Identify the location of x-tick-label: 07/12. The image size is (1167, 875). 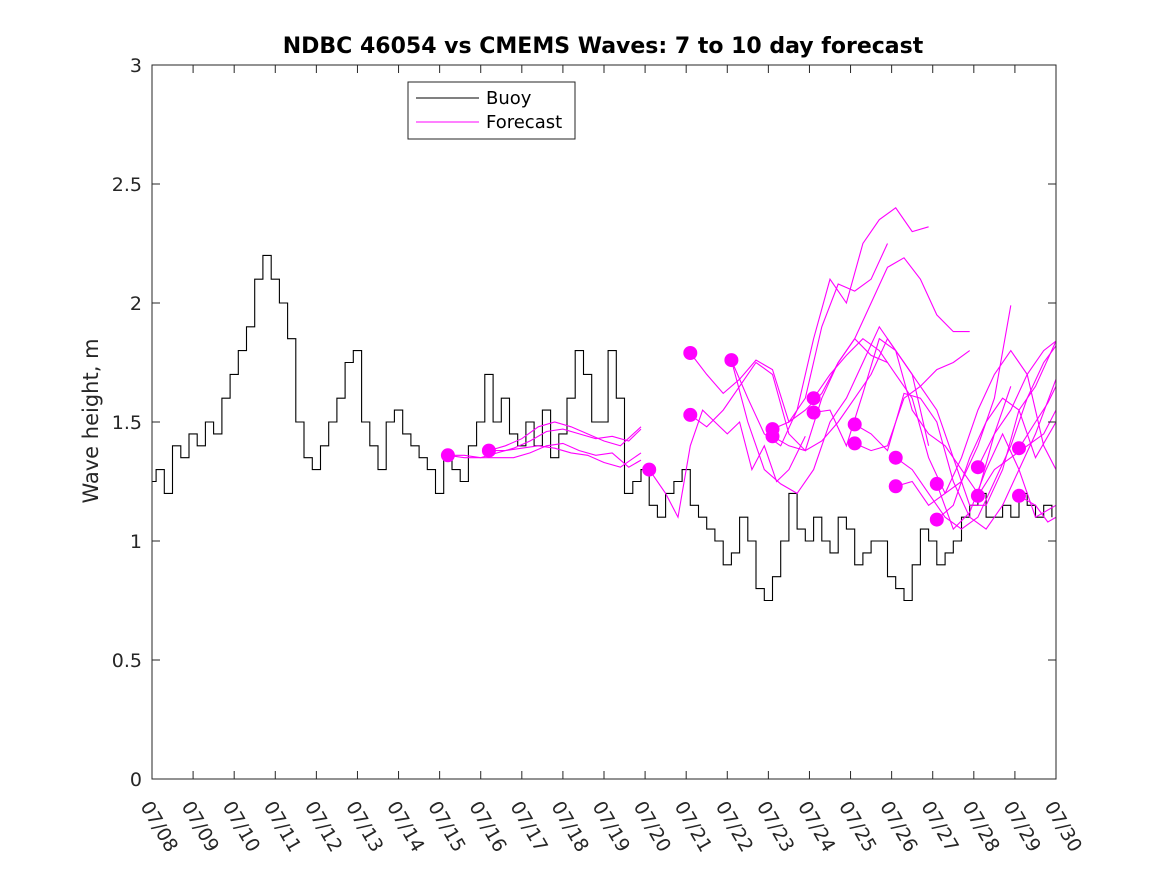
(323, 827).